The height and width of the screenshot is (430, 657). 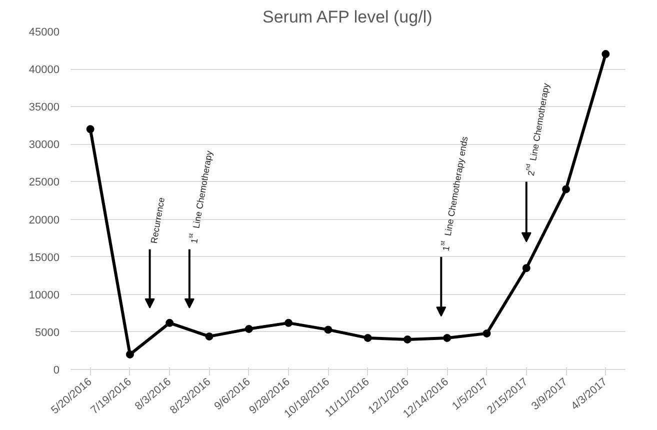 I want to click on y-tick-label: 5000, so click(x=47, y=332).